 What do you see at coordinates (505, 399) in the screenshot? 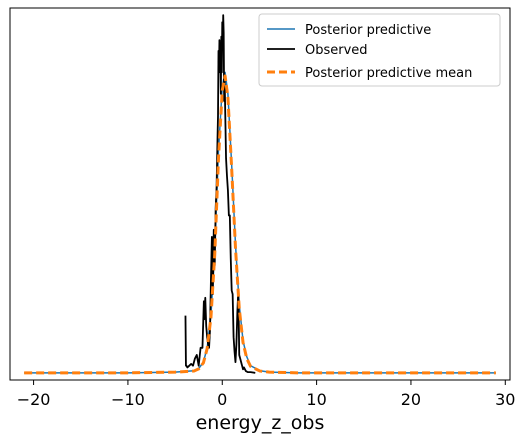
I see `x-tick-label: 30` at bounding box center [505, 399].